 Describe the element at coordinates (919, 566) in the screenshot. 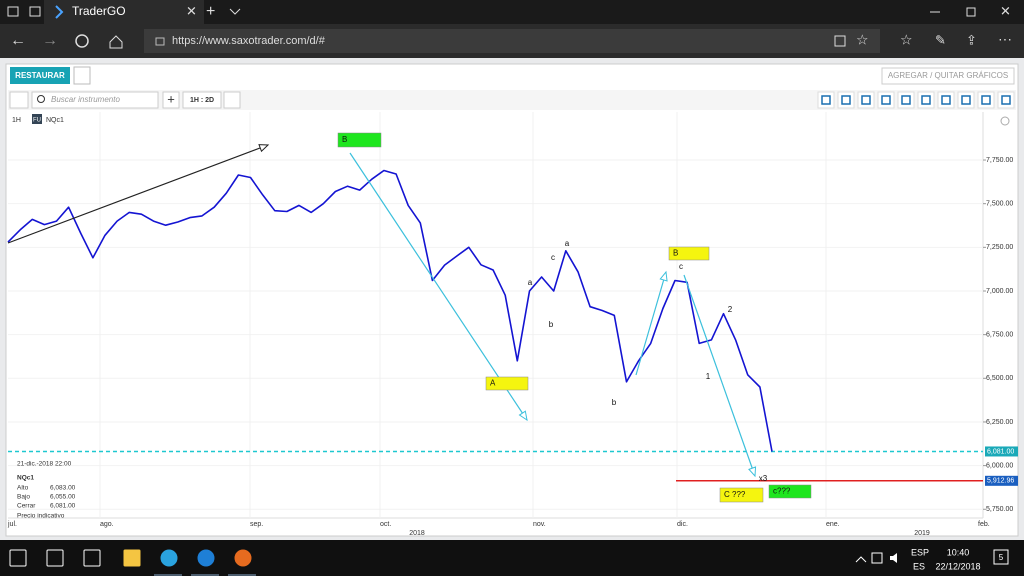

I see `keyboard-layout: ES` at that location.